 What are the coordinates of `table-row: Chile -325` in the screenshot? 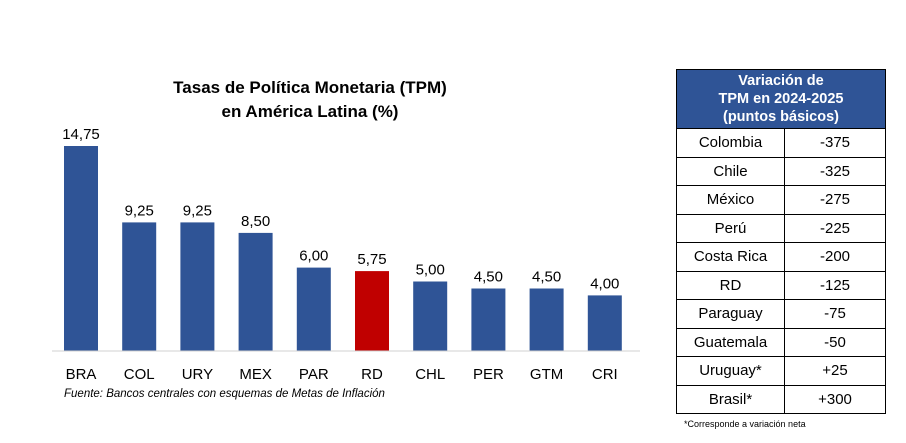 It's located at (781, 171).